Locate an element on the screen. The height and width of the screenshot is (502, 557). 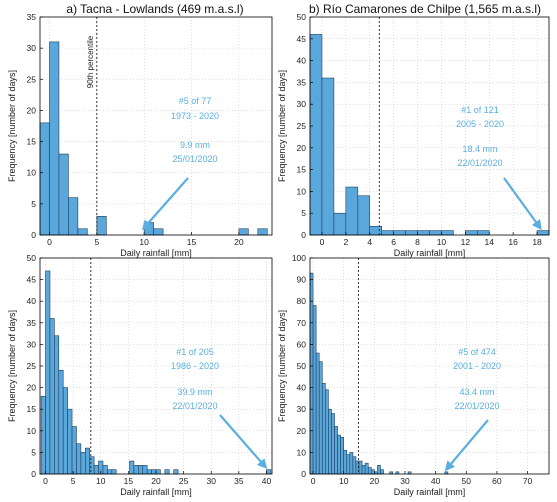
y-tick-label: 70 is located at coordinates (302, 323).